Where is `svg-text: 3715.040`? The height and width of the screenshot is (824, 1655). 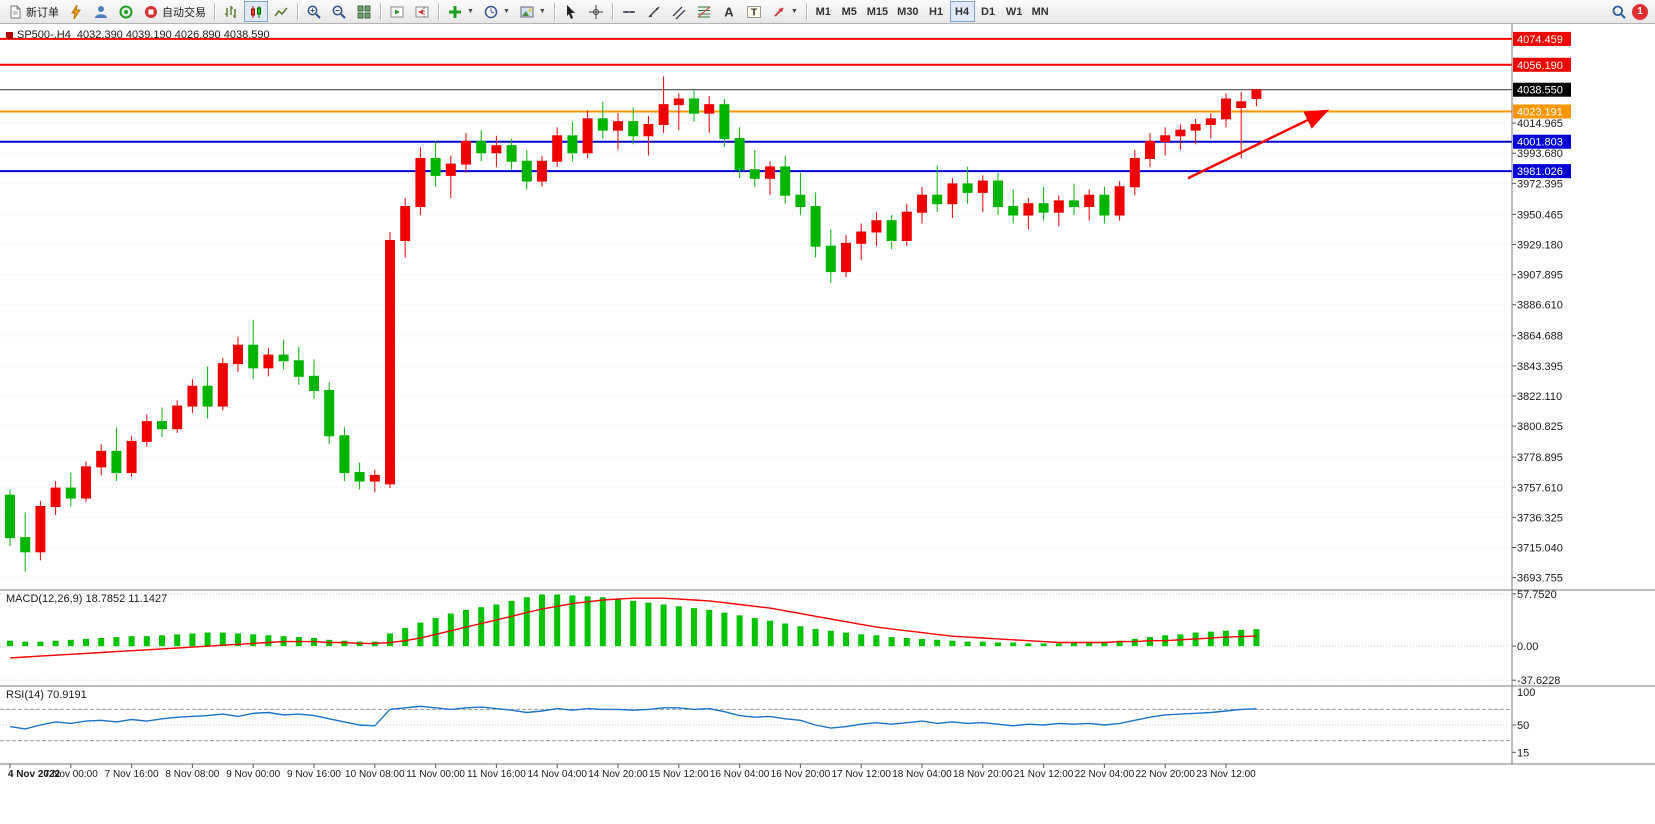 svg-text: 3715.040 is located at coordinates (1540, 548).